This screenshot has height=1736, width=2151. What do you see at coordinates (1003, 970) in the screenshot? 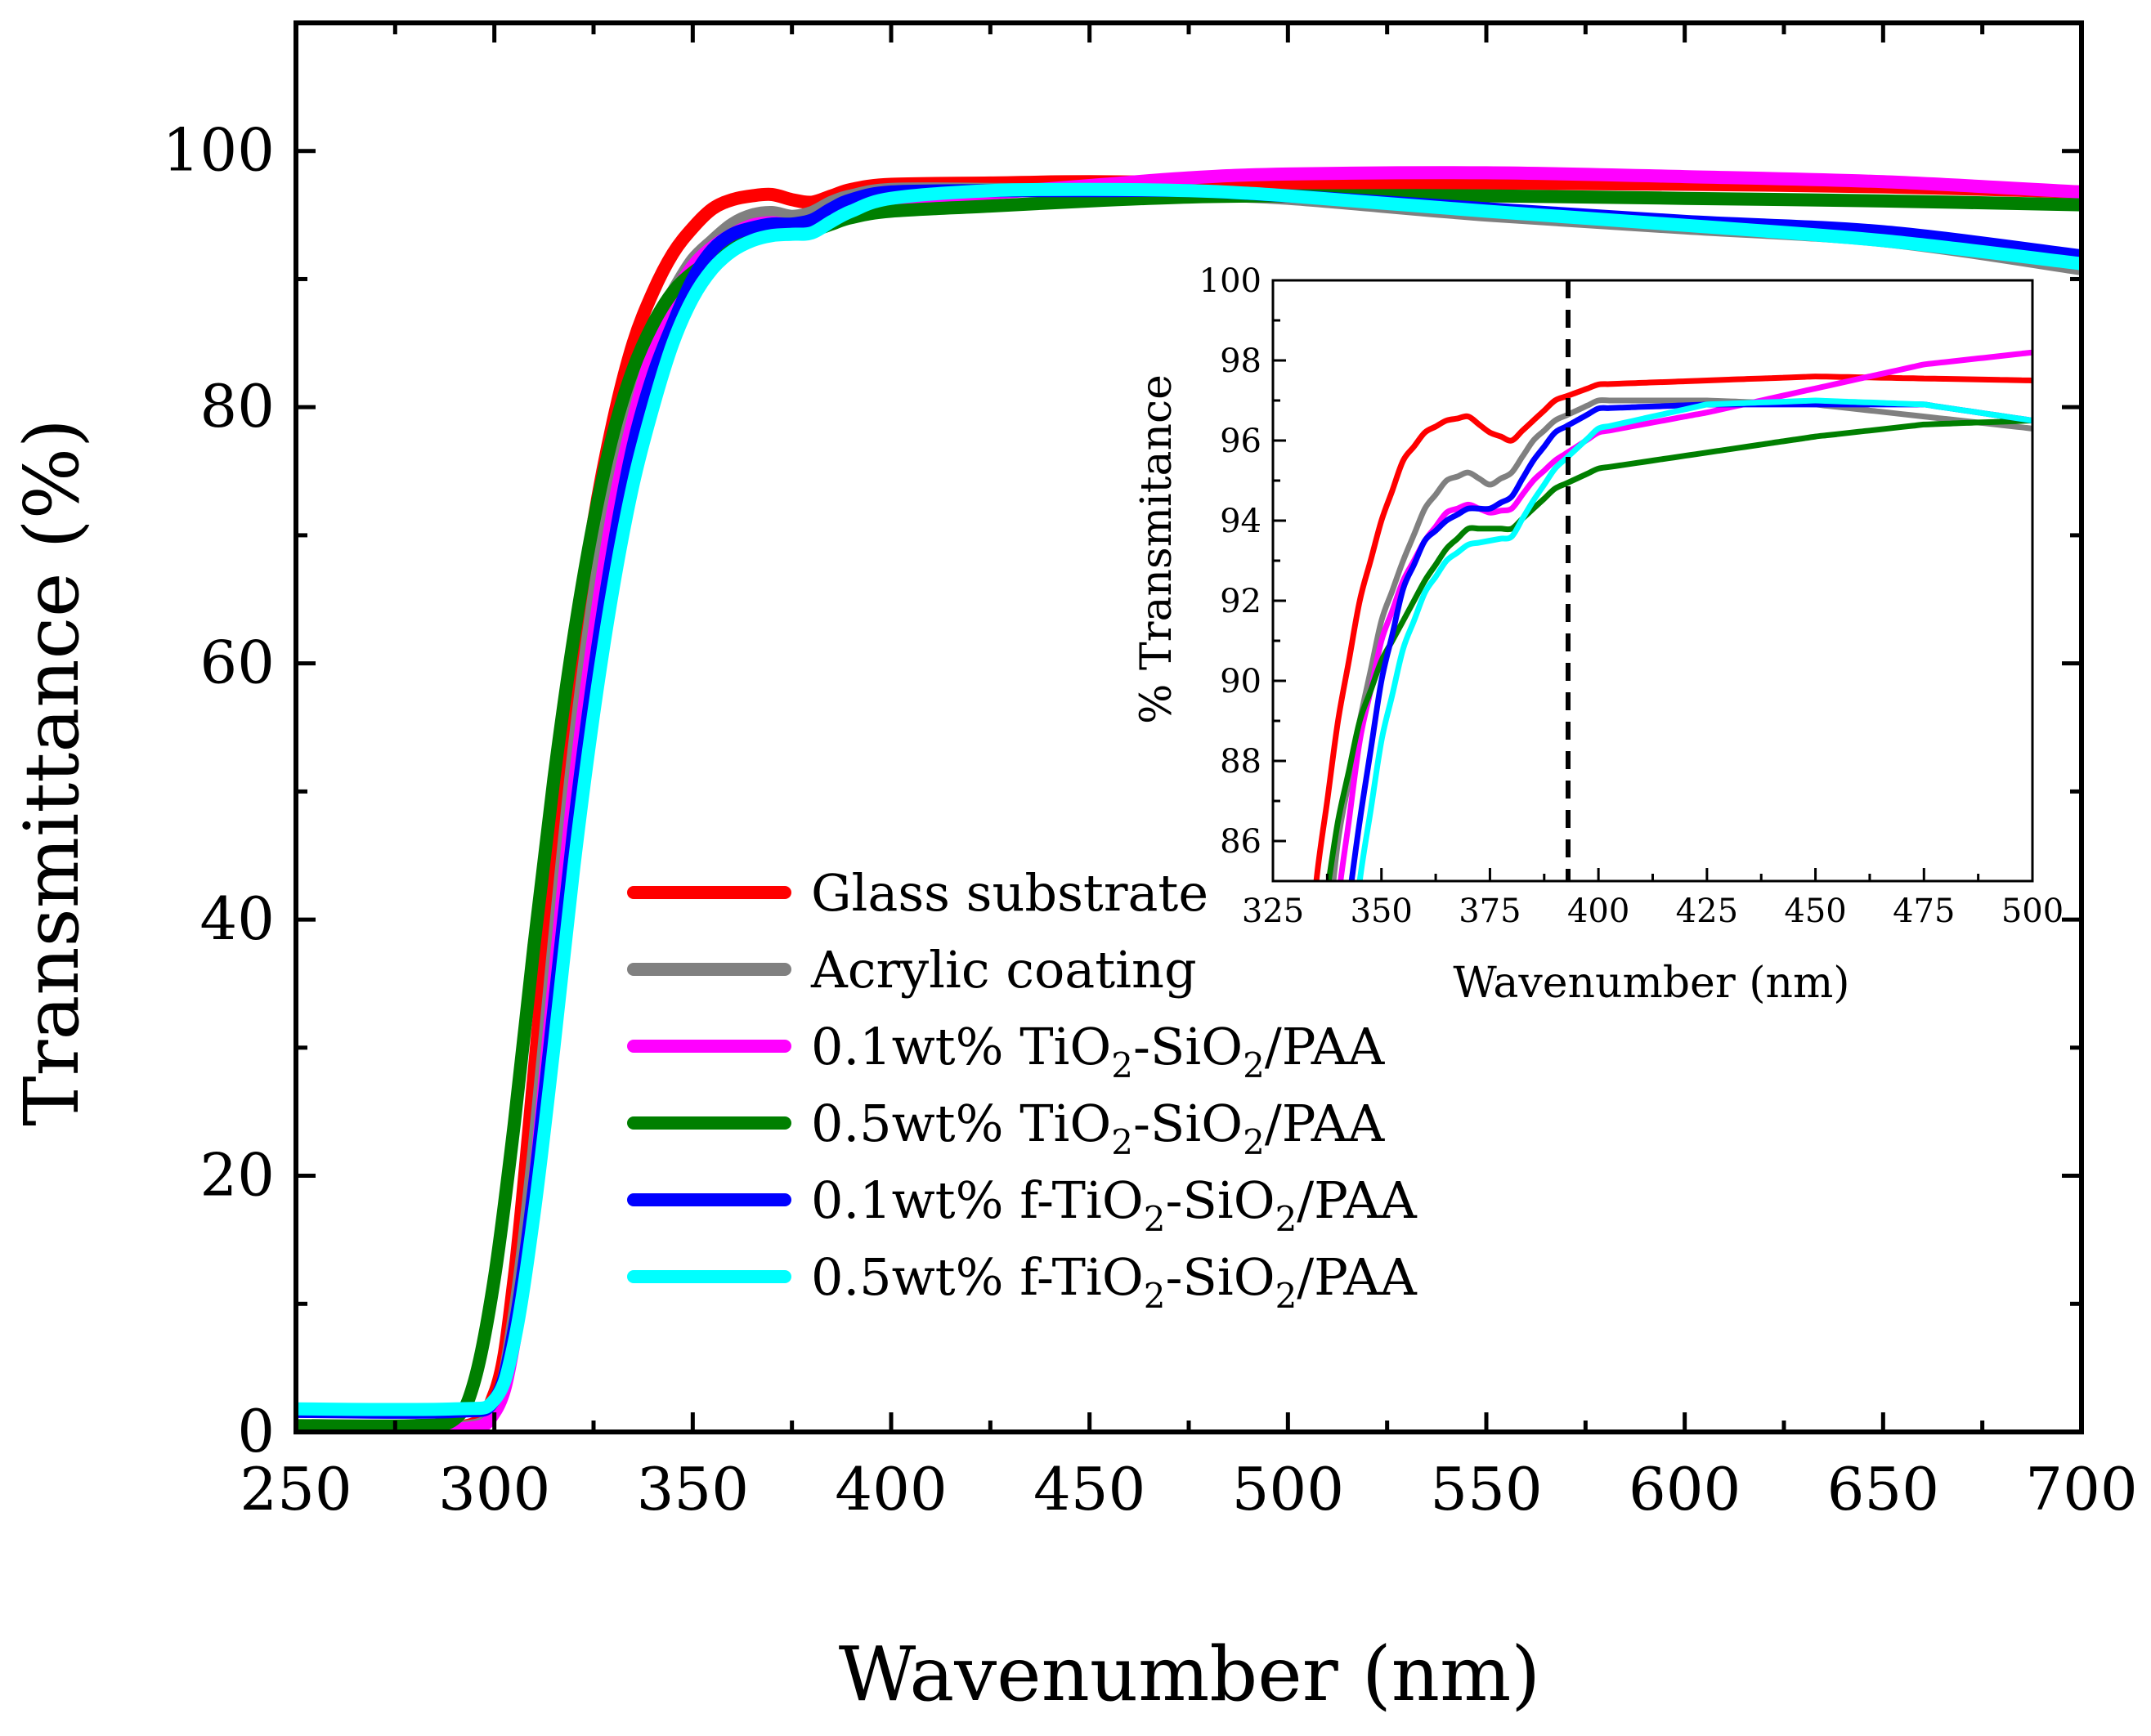
I see `legend-label-acrylic-coating: Acrylic coating` at bounding box center [1003, 970].